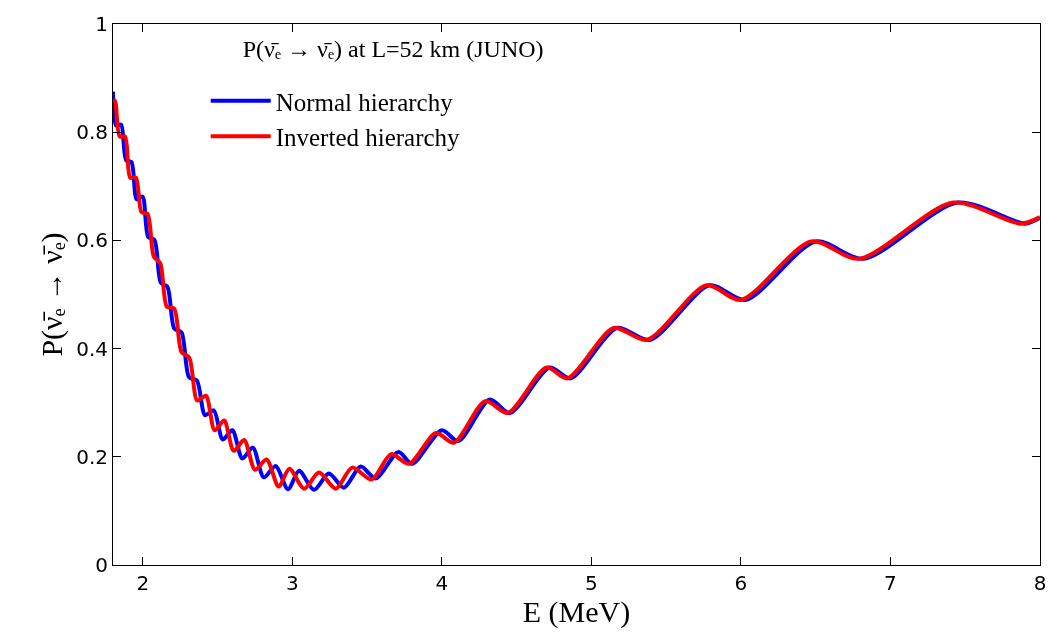  Describe the element at coordinates (292, 583) in the screenshot. I see `x-tick-label: 3` at that location.